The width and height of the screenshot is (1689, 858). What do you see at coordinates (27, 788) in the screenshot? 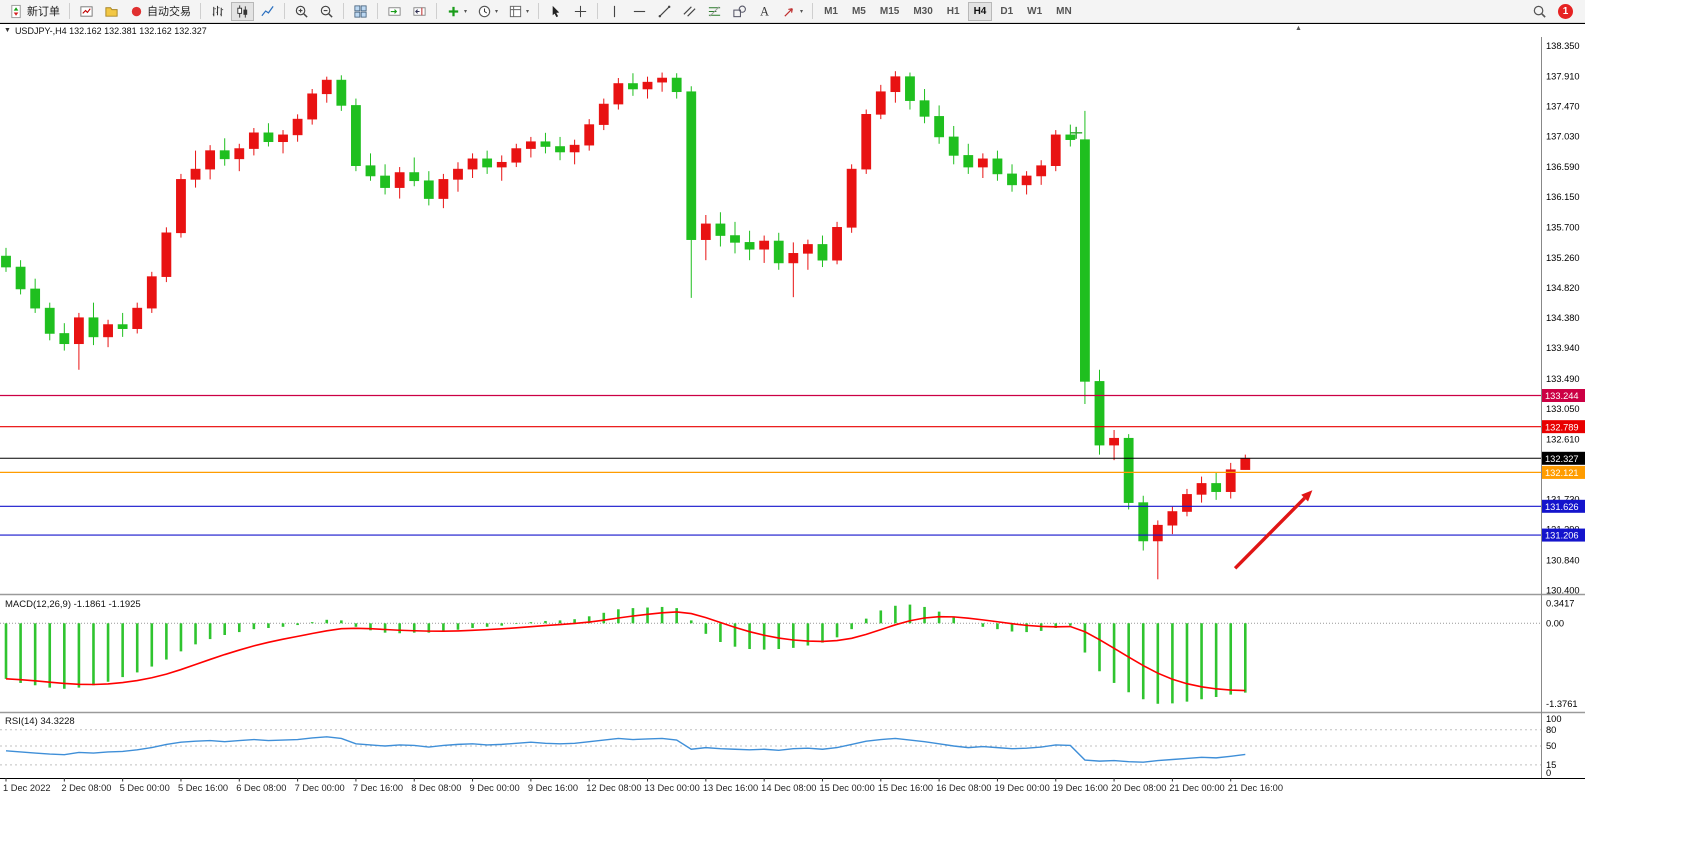
I see `svg-text: 1 Dec 2022` at bounding box center [27, 788].